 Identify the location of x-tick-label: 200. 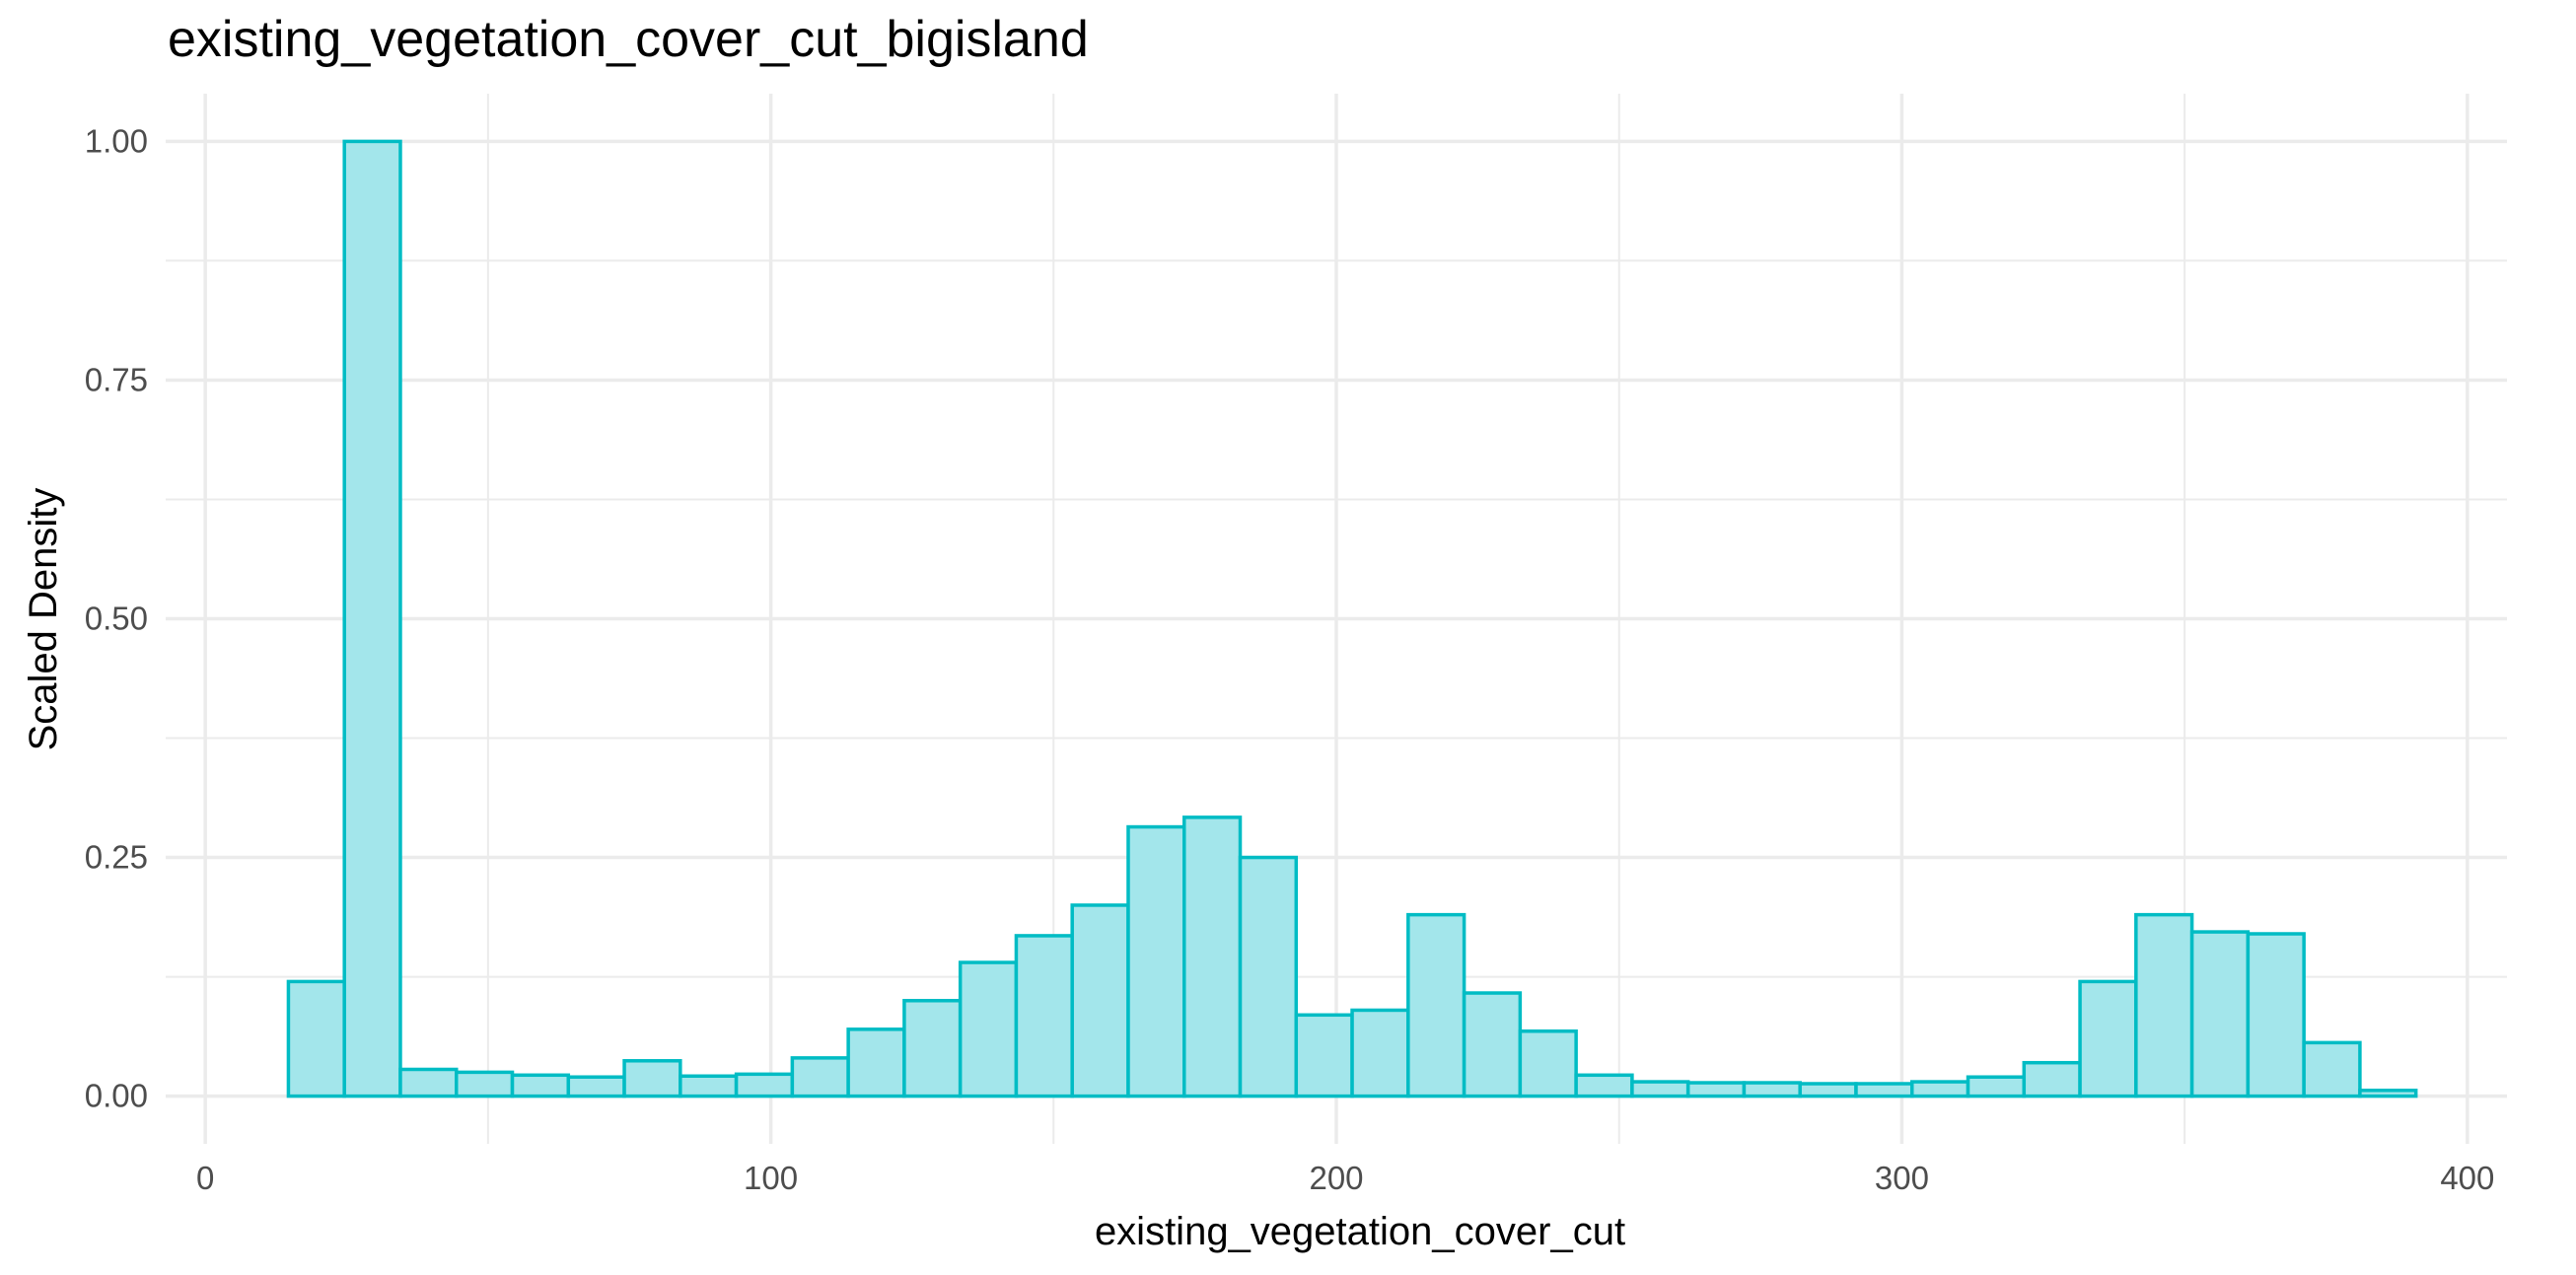
(1336, 1178).